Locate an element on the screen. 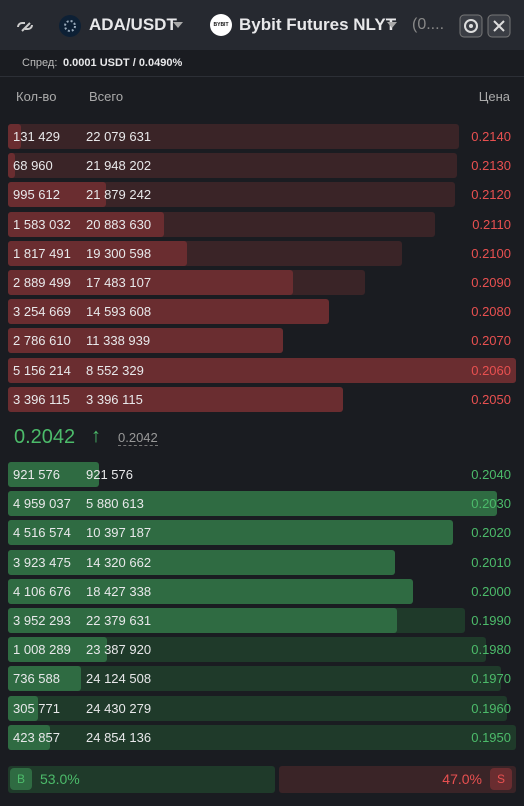  divider is located at coordinates (262, 76).